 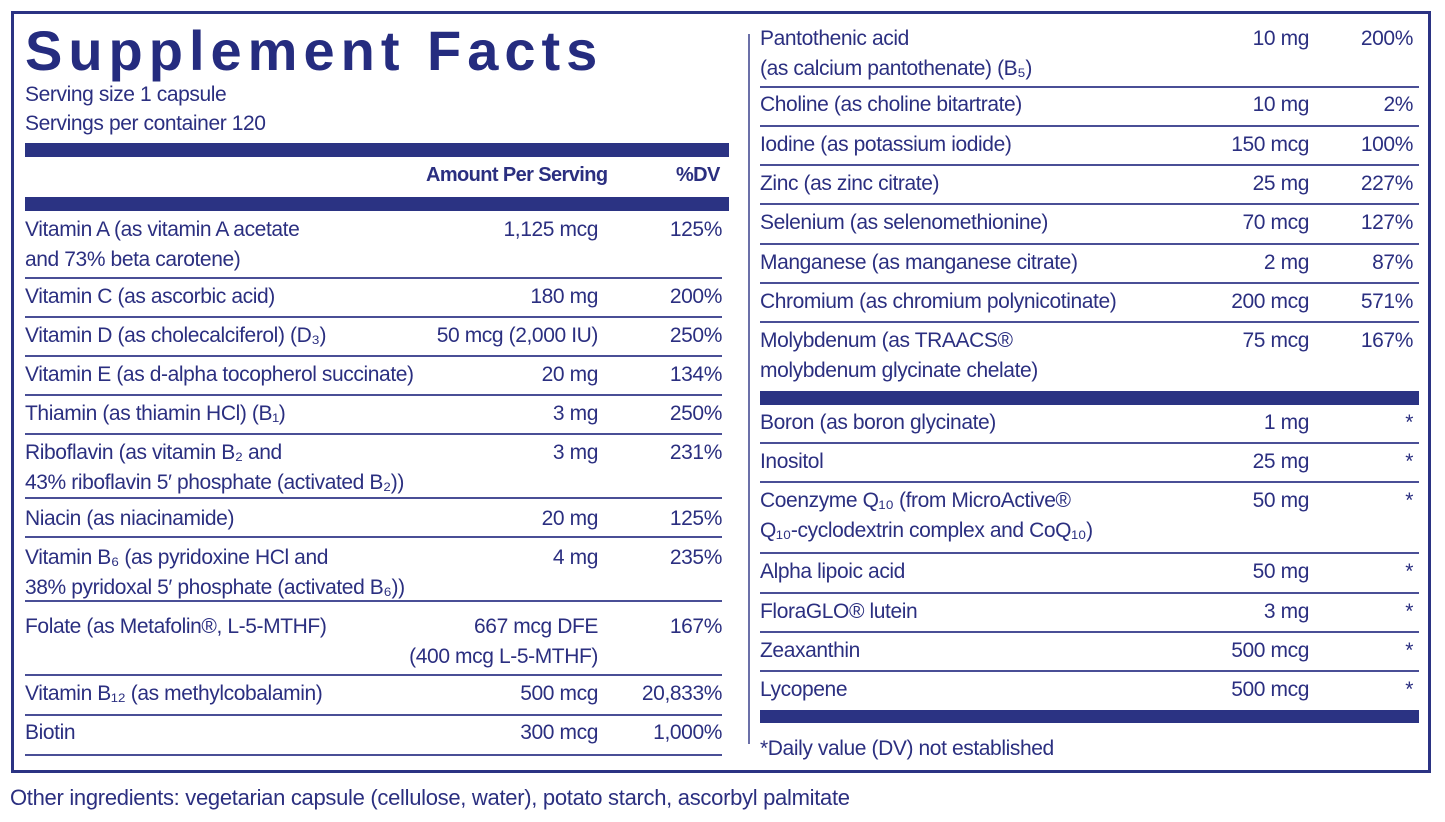 I want to click on nutrient-name: Biotin, so click(x=50, y=732).